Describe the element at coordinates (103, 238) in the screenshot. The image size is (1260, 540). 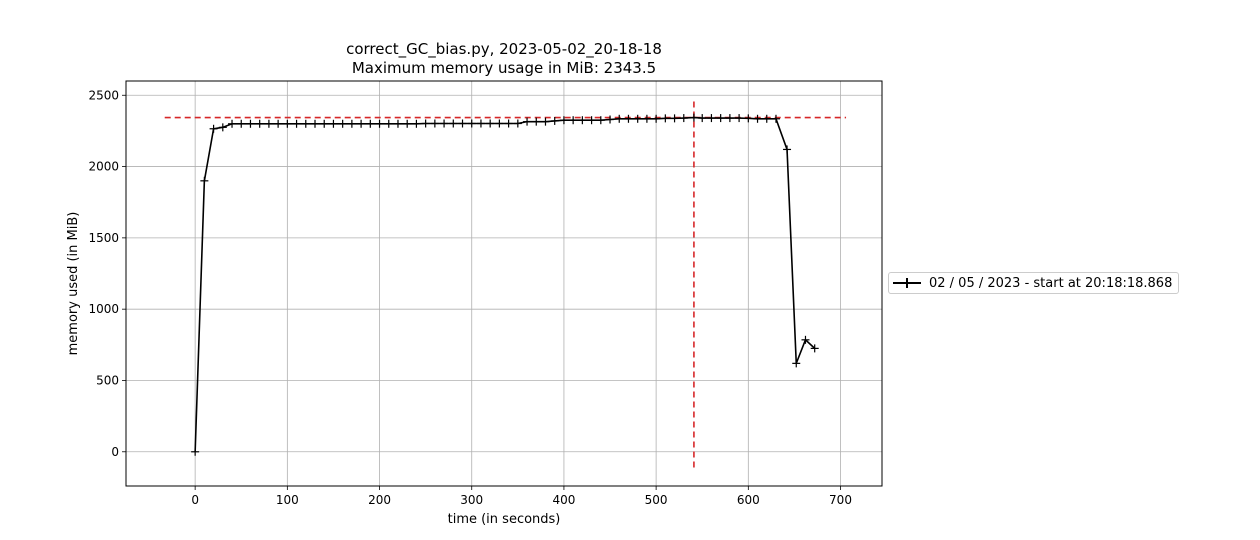
I see `y-tick-label: 1500` at that location.